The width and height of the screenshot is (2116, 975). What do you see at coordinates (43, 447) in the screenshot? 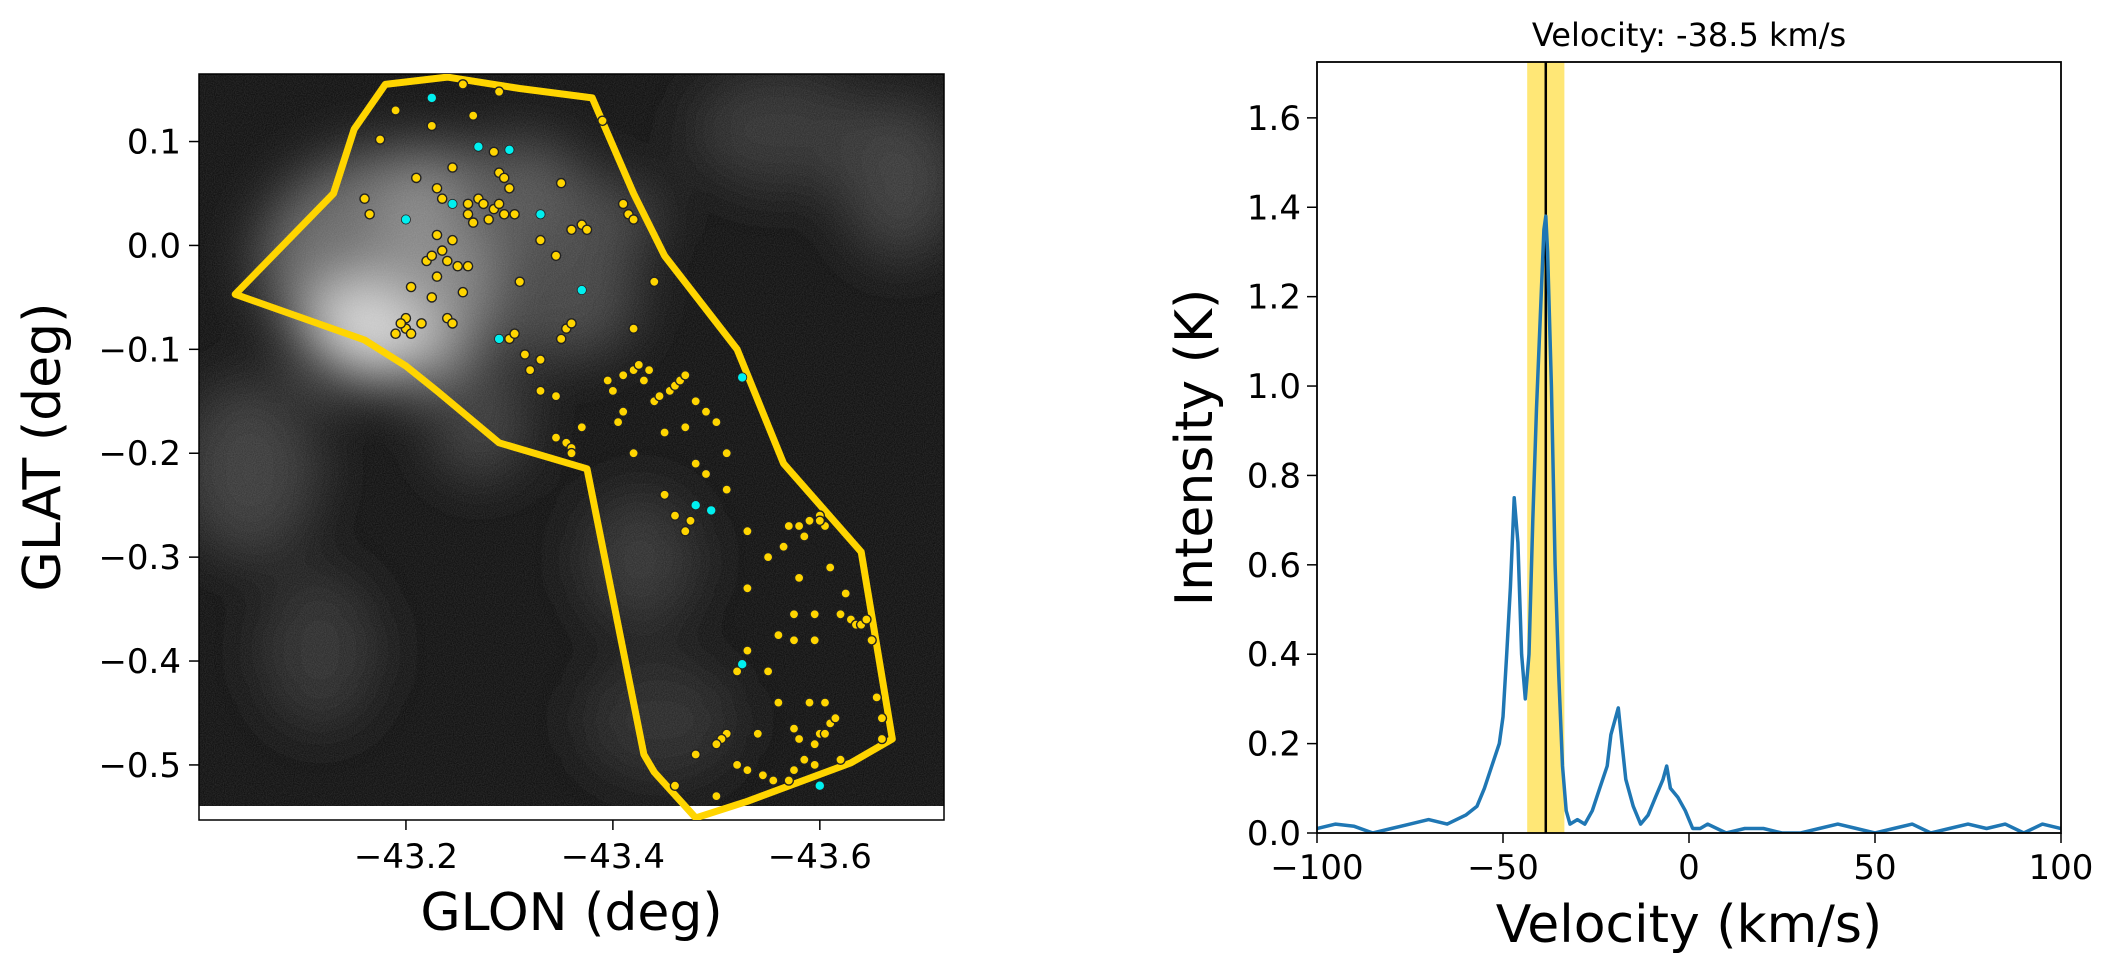
I see `map-y-axis-label: GLAT (deg)` at bounding box center [43, 447].